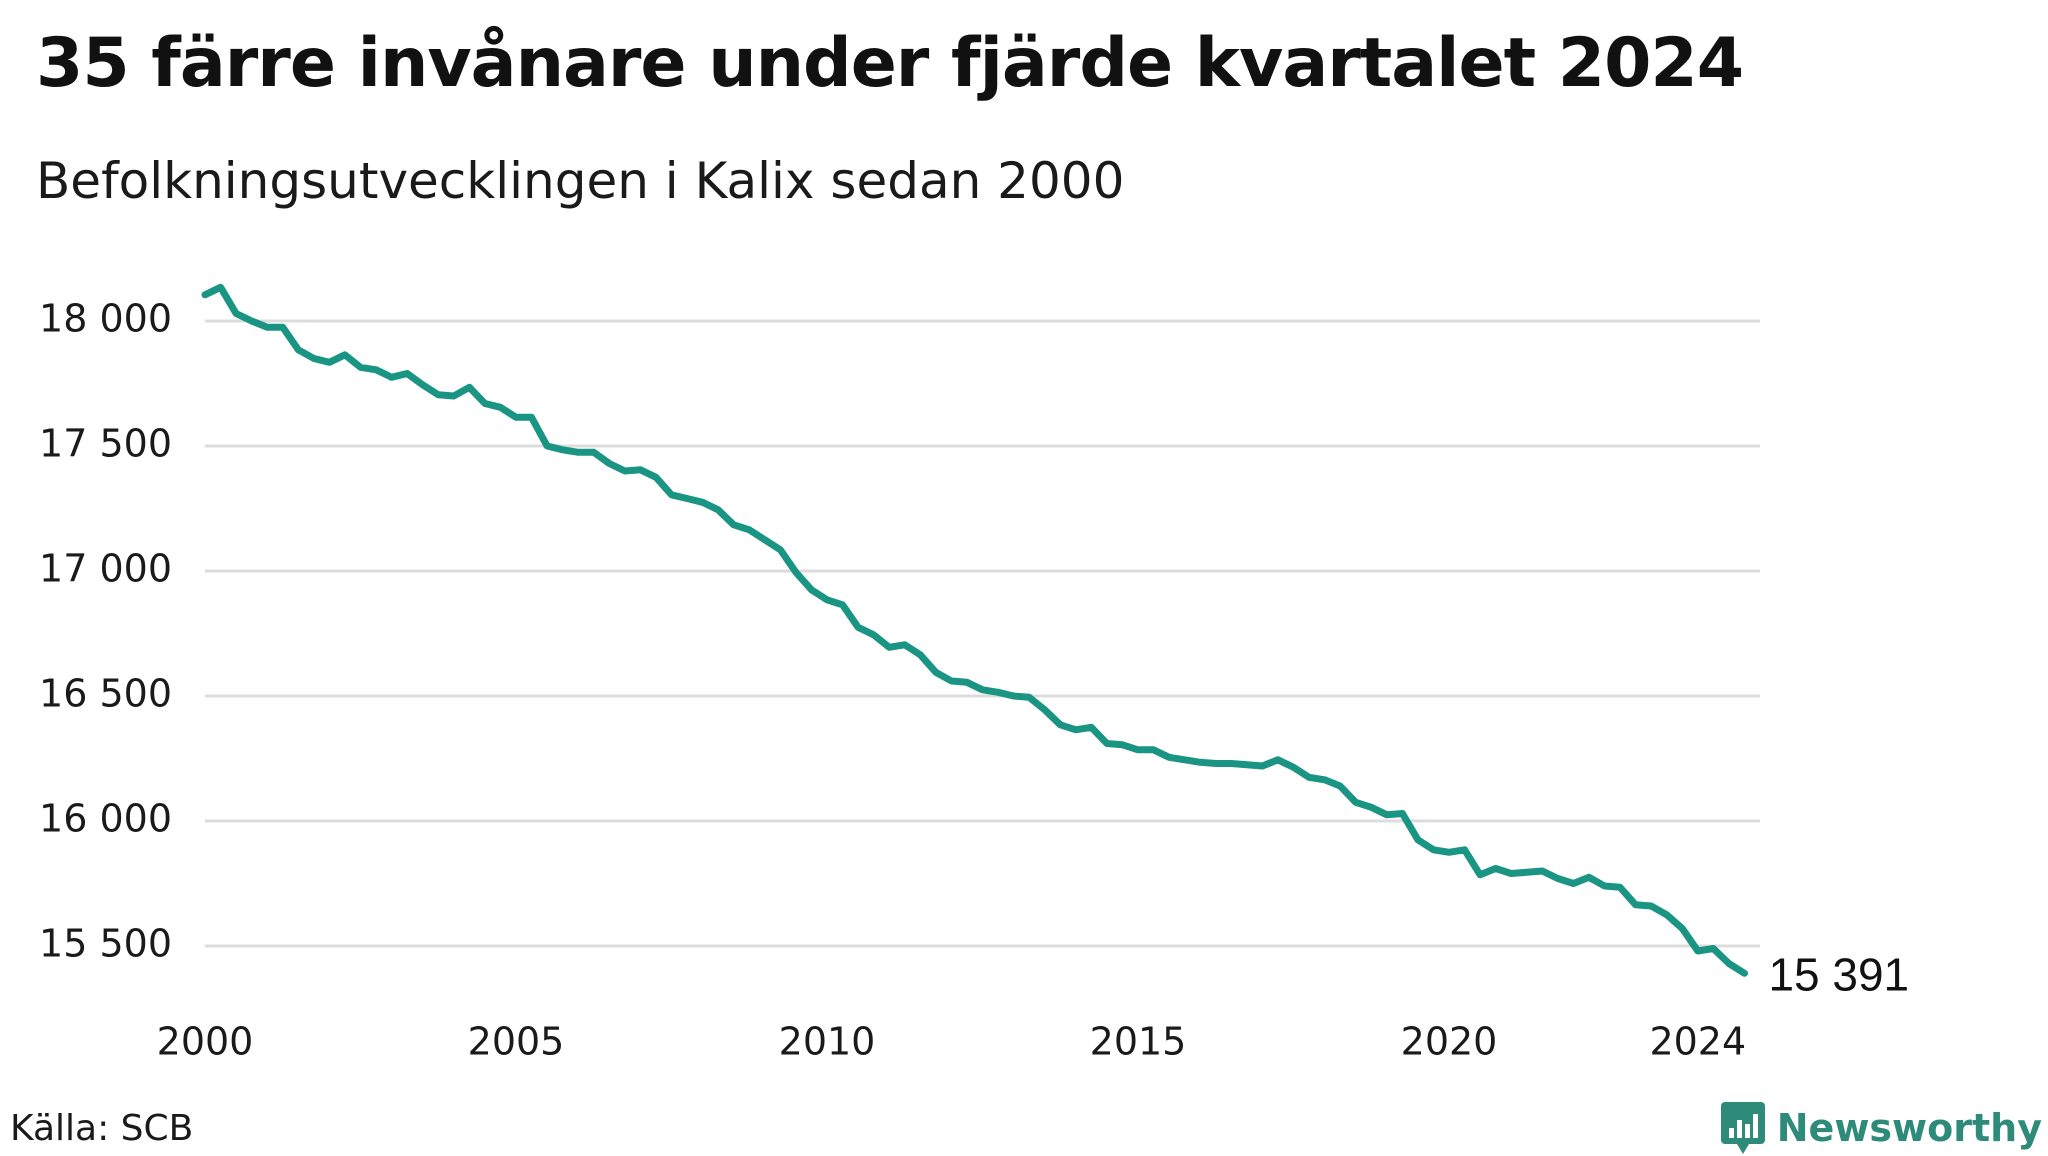 This screenshot has width=2048, height=1156. Describe the element at coordinates (105, 944) in the screenshot. I see `y-tick-label: 15 500` at that location.